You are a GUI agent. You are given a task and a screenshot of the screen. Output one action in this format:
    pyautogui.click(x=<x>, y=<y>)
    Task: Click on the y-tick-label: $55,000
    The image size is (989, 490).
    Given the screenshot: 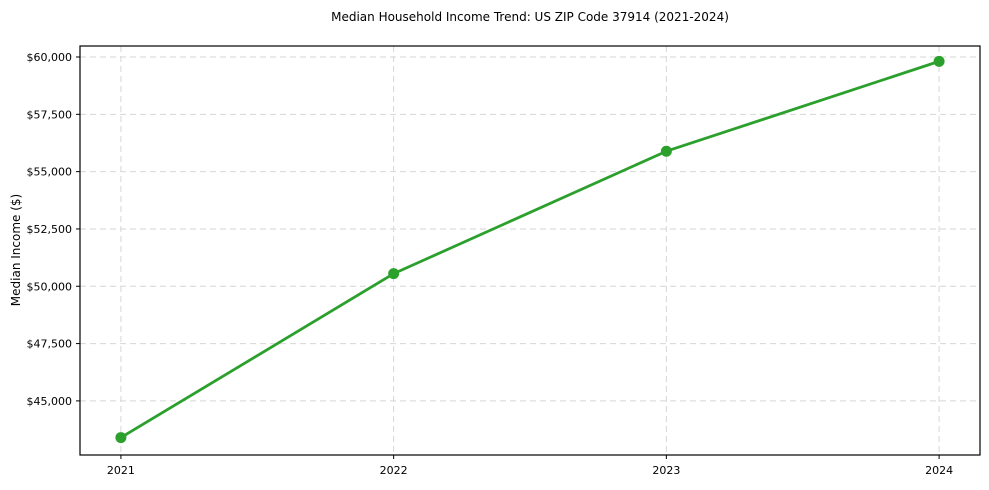 What is the action you would take?
    pyautogui.click(x=50, y=172)
    